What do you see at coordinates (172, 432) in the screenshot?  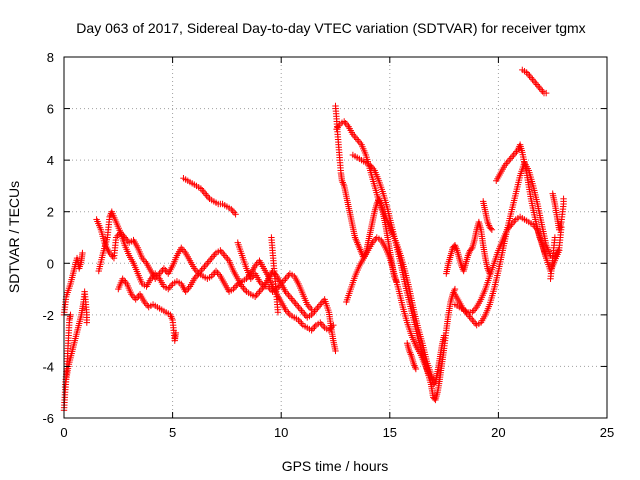 I see `x-tick-label-1: 5` at bounding box center [172, 432].